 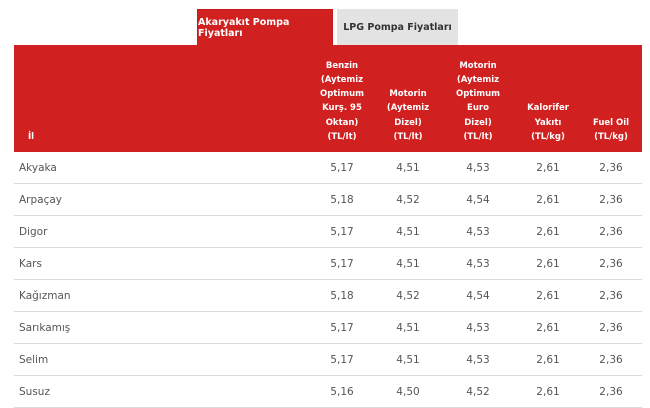 I want to click on header-fuel-oil: Fuel Oil (TL/kg), so click(x=611, y=98).